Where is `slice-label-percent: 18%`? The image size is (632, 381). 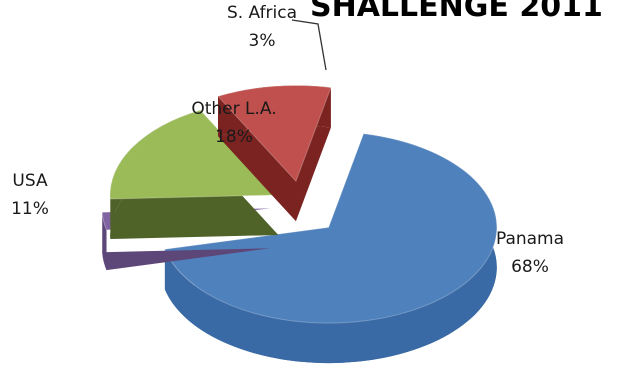 slice-label-percent: 18% is located at coordinates (234, 137).